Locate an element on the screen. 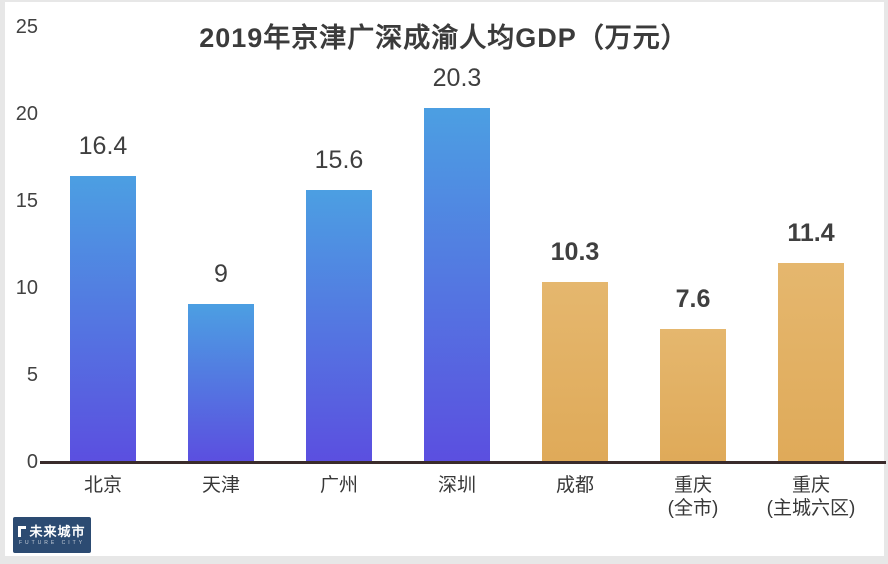  watermark-logo: 未来城市 FUTURE CITY is located at coordinates (52, 535).